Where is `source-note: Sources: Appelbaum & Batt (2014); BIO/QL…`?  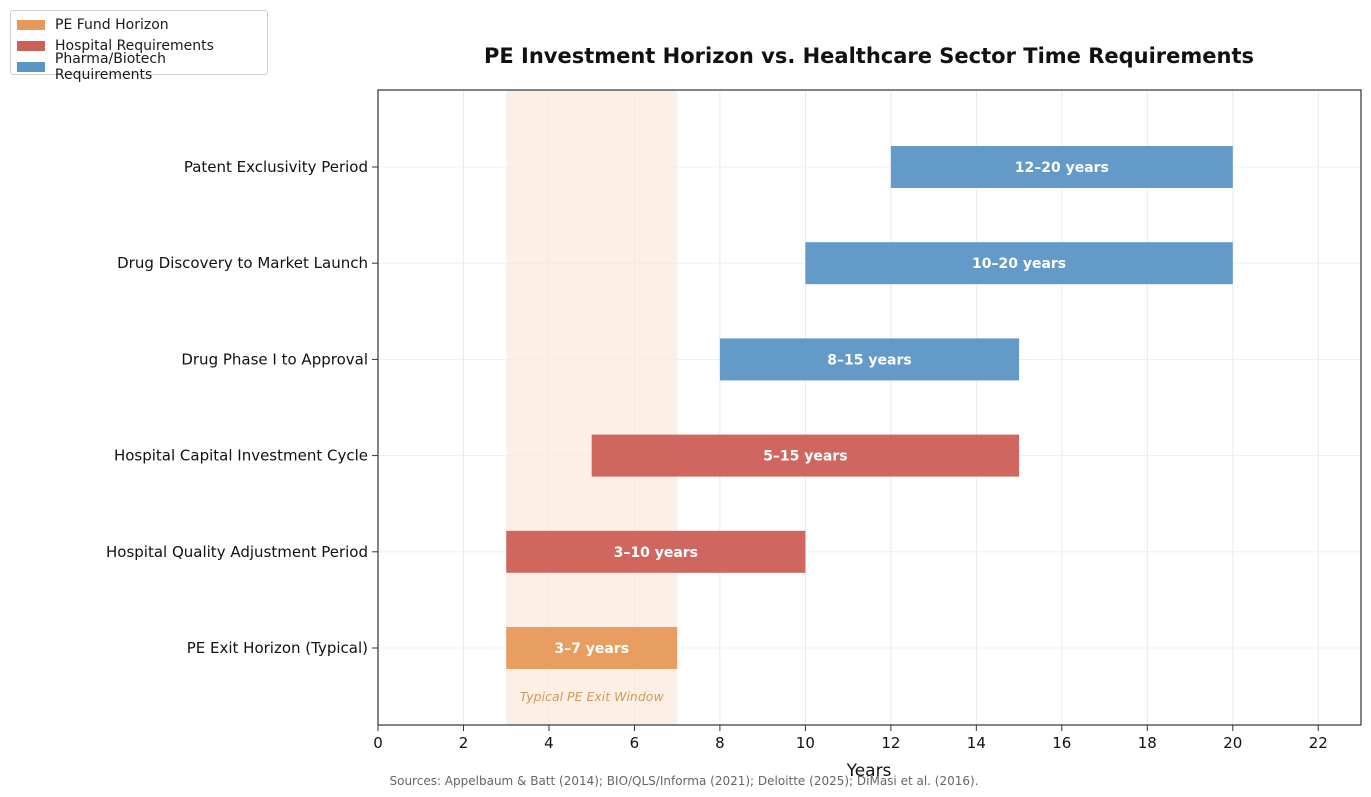 source-note: Sources: Appelbaum & Batt (2014); BIO/QL… is located at coordinates (683, 781).